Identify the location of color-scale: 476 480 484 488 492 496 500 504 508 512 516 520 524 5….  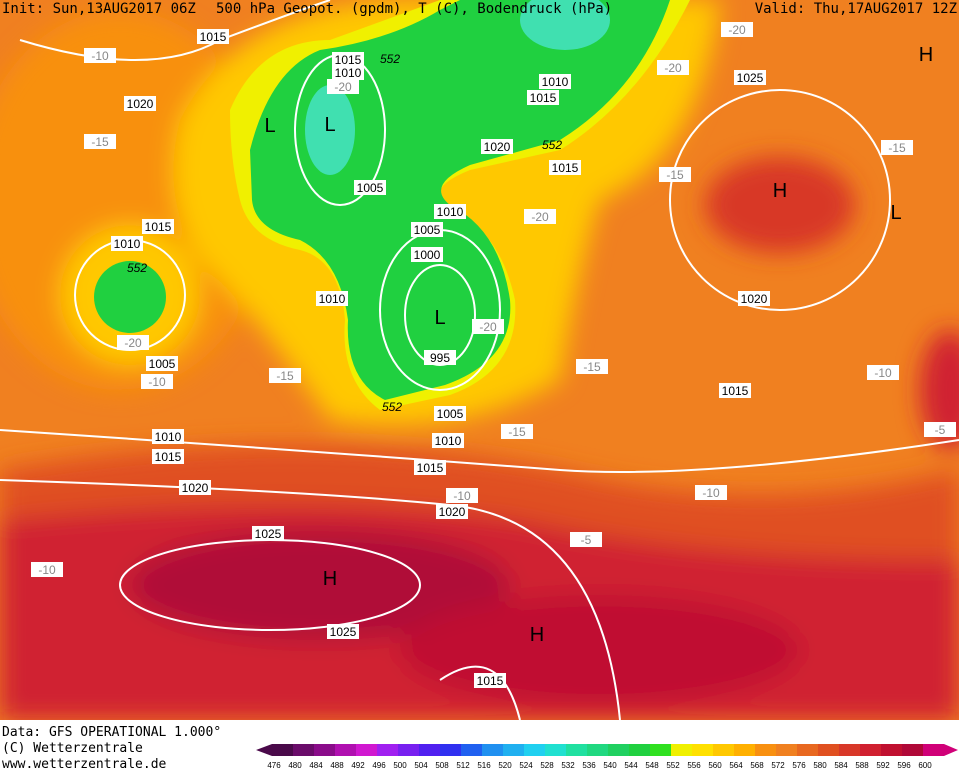
(607, 757).